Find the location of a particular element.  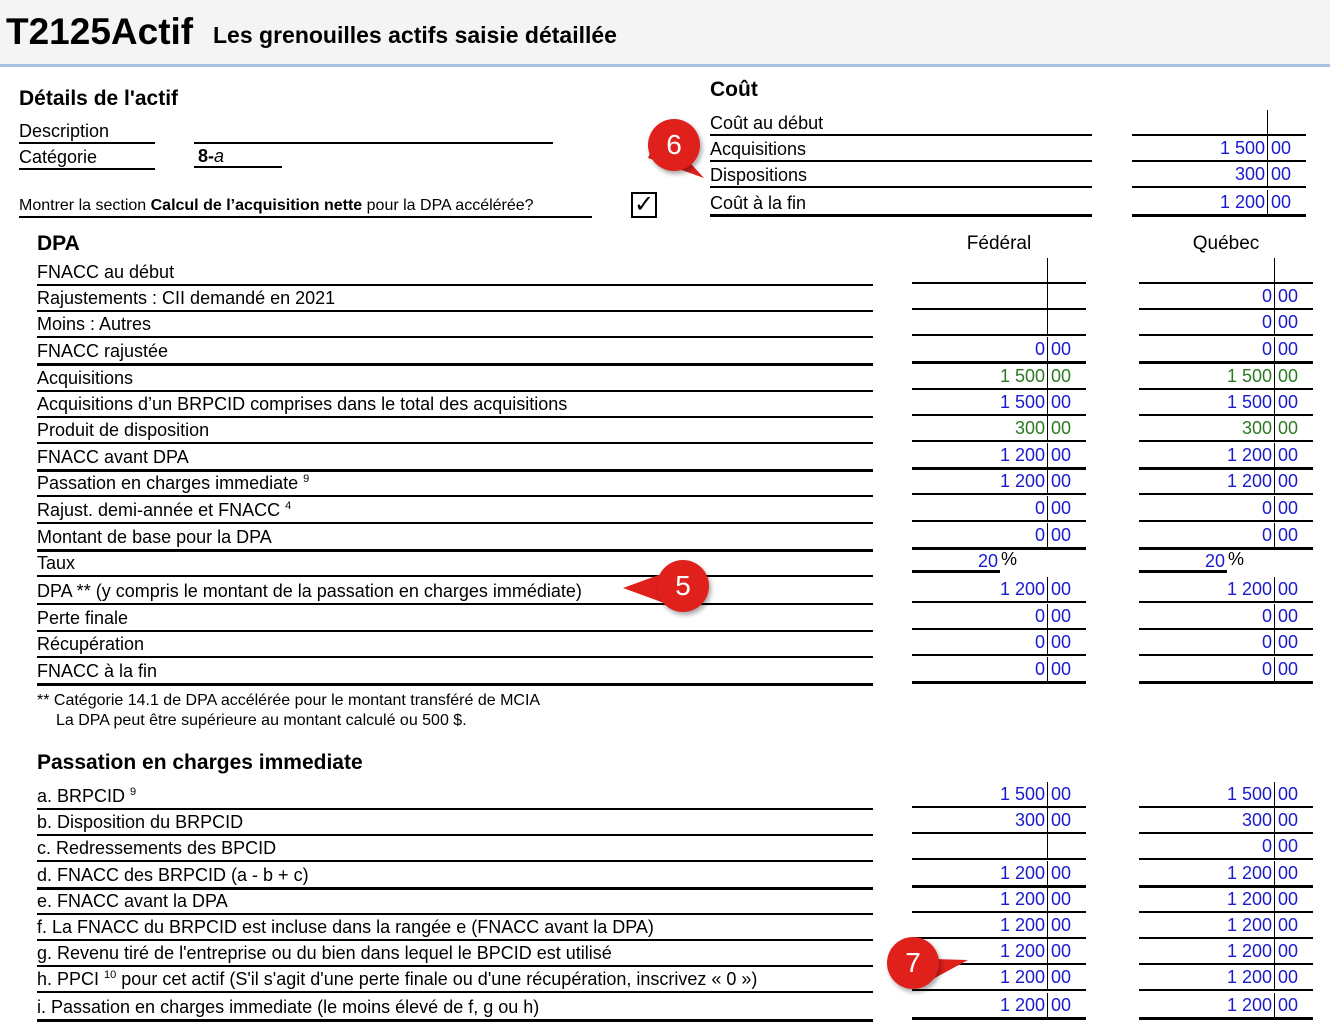

expensing-row-label-text: c. Redressements des BPCID is located at coordinates (157, 848).